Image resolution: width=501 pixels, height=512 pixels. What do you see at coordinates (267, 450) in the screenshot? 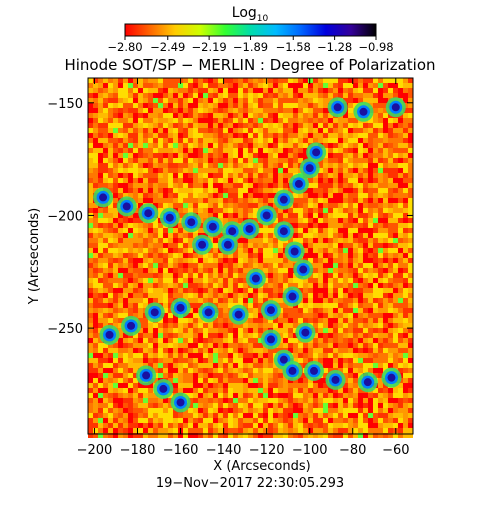
I see `x-tick-label: −120` at bounding box center [267, 450].